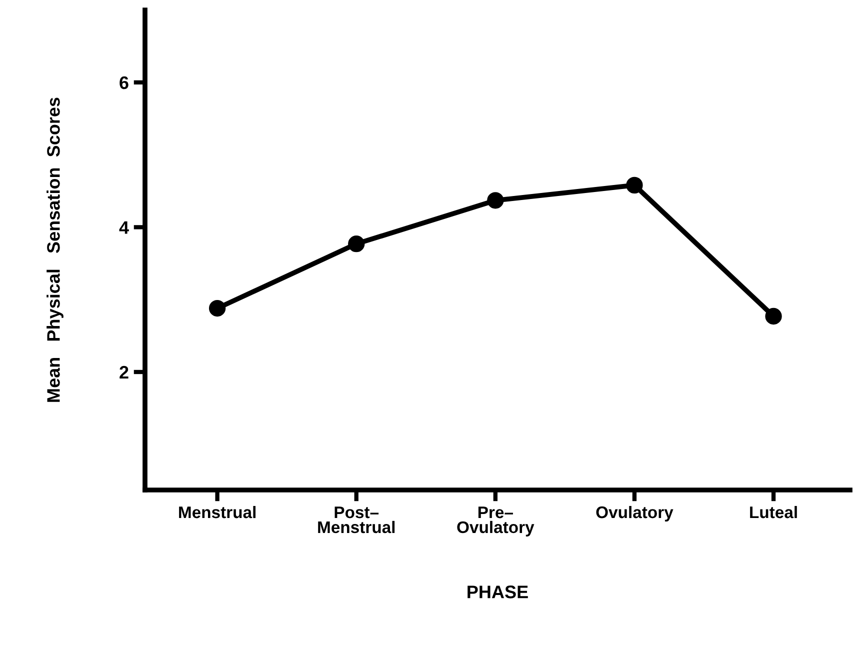  Describe the element at coordinates (55, 250) in the screenshot. I see `y-axis-title: Mean Physical Sensation Scores` at that location.